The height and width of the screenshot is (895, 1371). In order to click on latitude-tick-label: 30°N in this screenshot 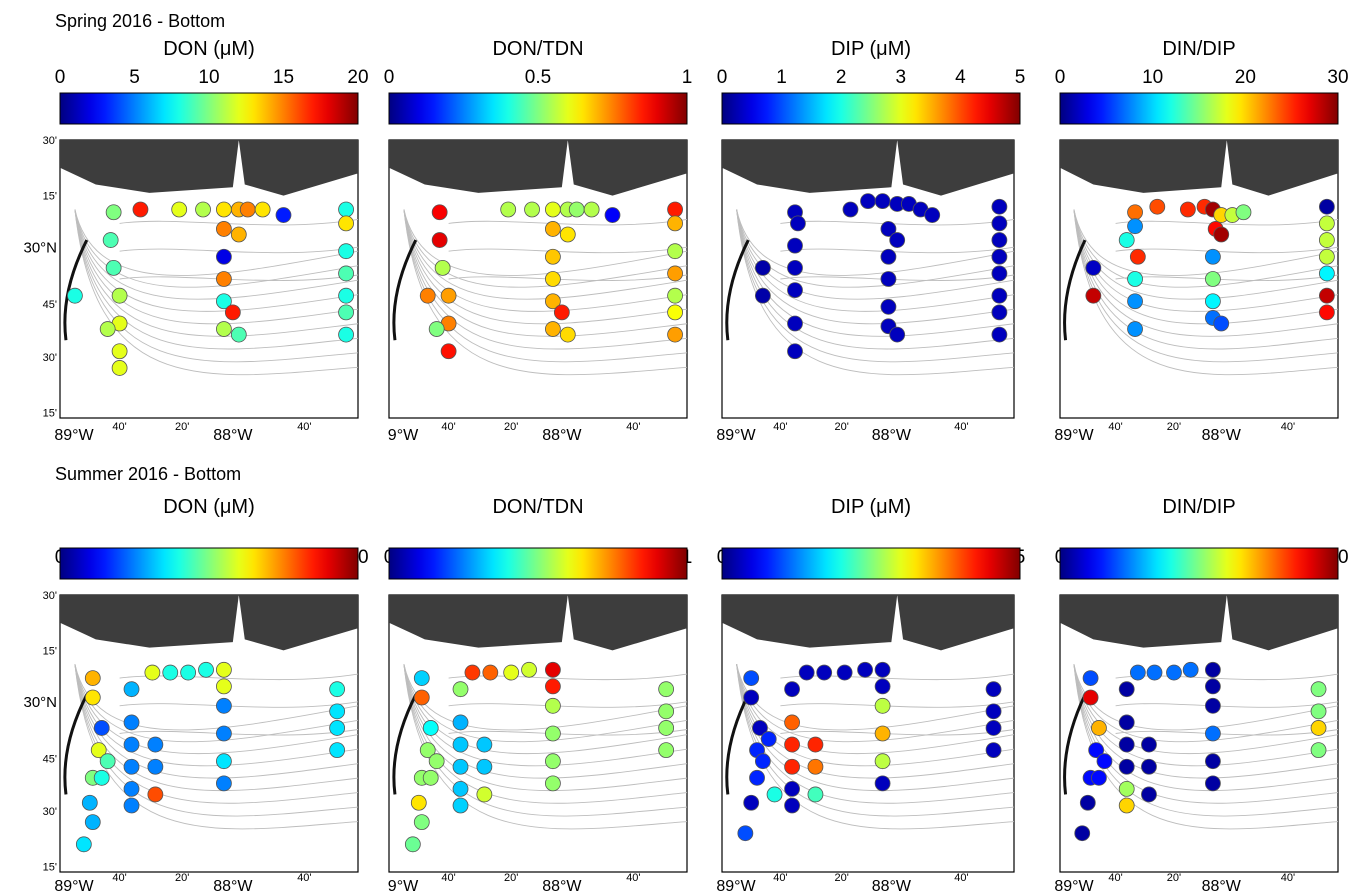, I will do `click(40, 702)`.